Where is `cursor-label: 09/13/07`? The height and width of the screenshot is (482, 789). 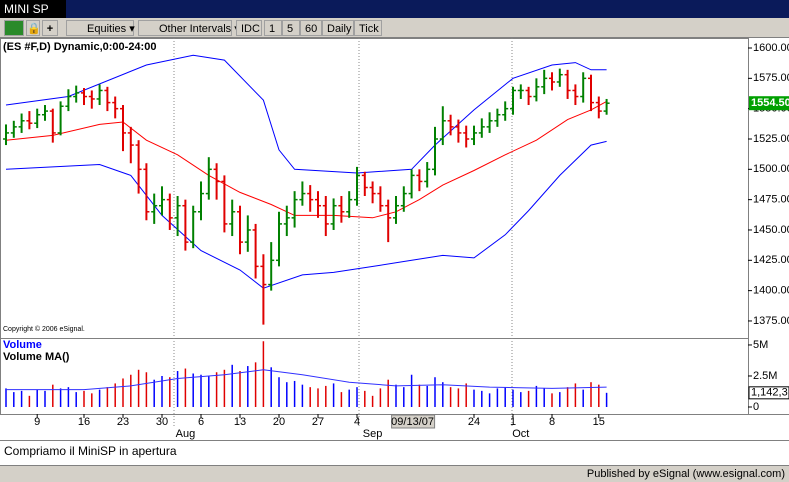 cursor-label: 09/13/07 is located at coordinates (412, 422).